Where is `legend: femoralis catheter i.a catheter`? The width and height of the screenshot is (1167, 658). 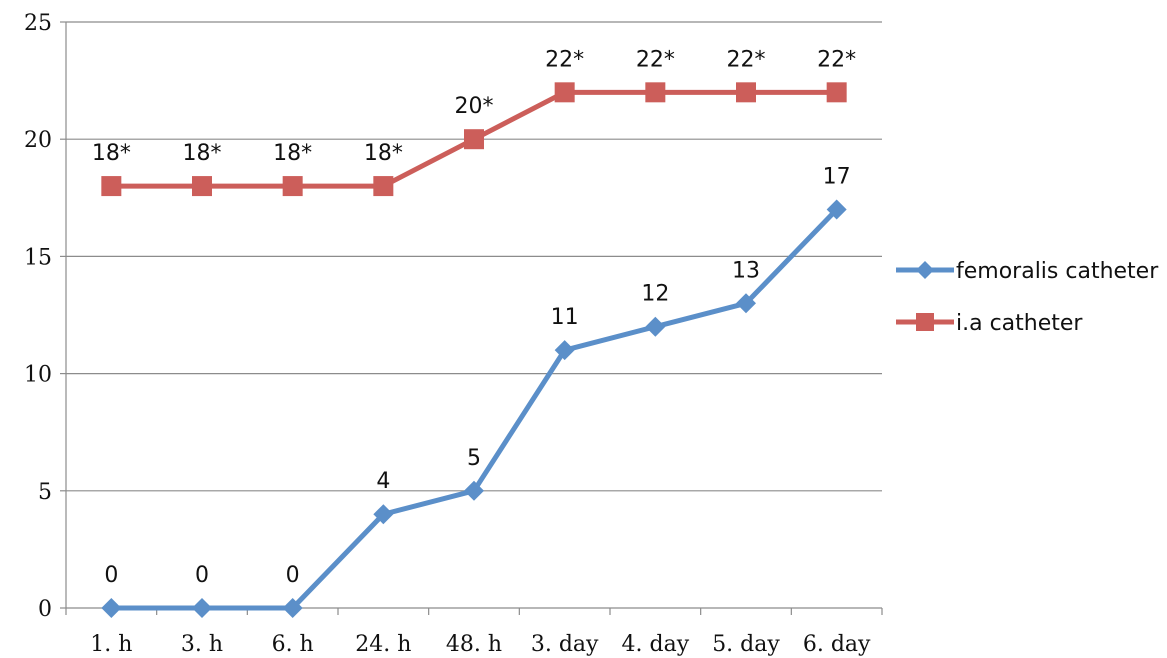
legend: femoralis catheter i.a catheter is located at coordinates (1027, 297).